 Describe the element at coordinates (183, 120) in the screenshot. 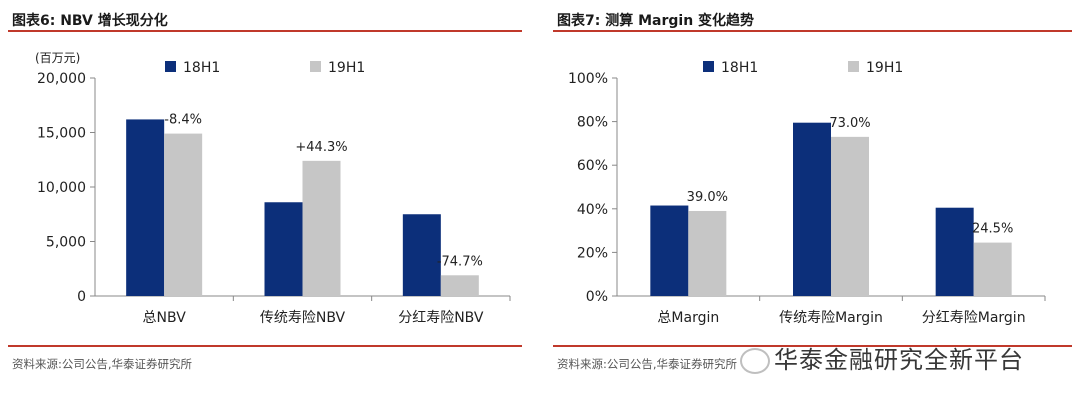

I see `data-label: -8.4%` at that location.